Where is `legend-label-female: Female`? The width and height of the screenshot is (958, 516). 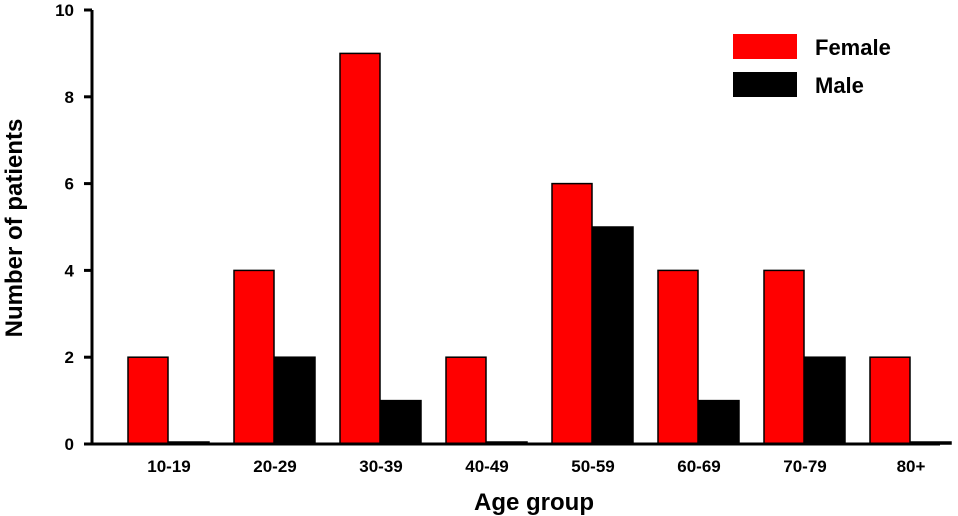 legend-label-female: Female is located at coordinates (853, 47).